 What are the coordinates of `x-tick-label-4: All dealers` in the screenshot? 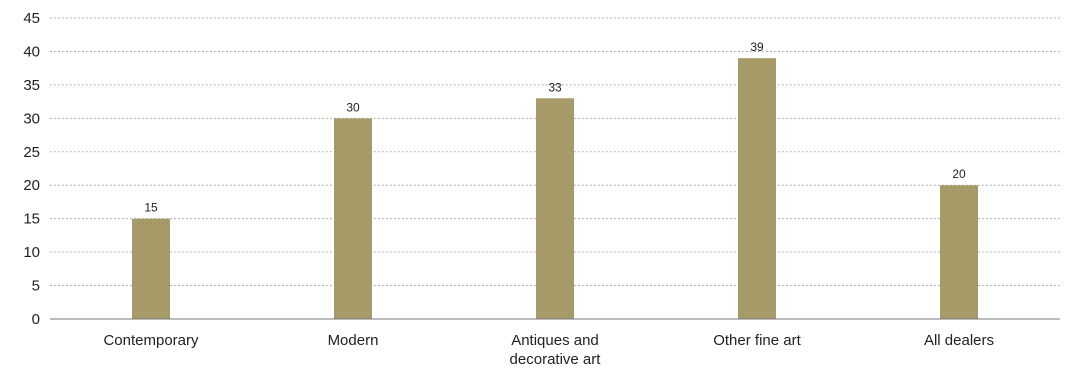 It's located at (959, 340).